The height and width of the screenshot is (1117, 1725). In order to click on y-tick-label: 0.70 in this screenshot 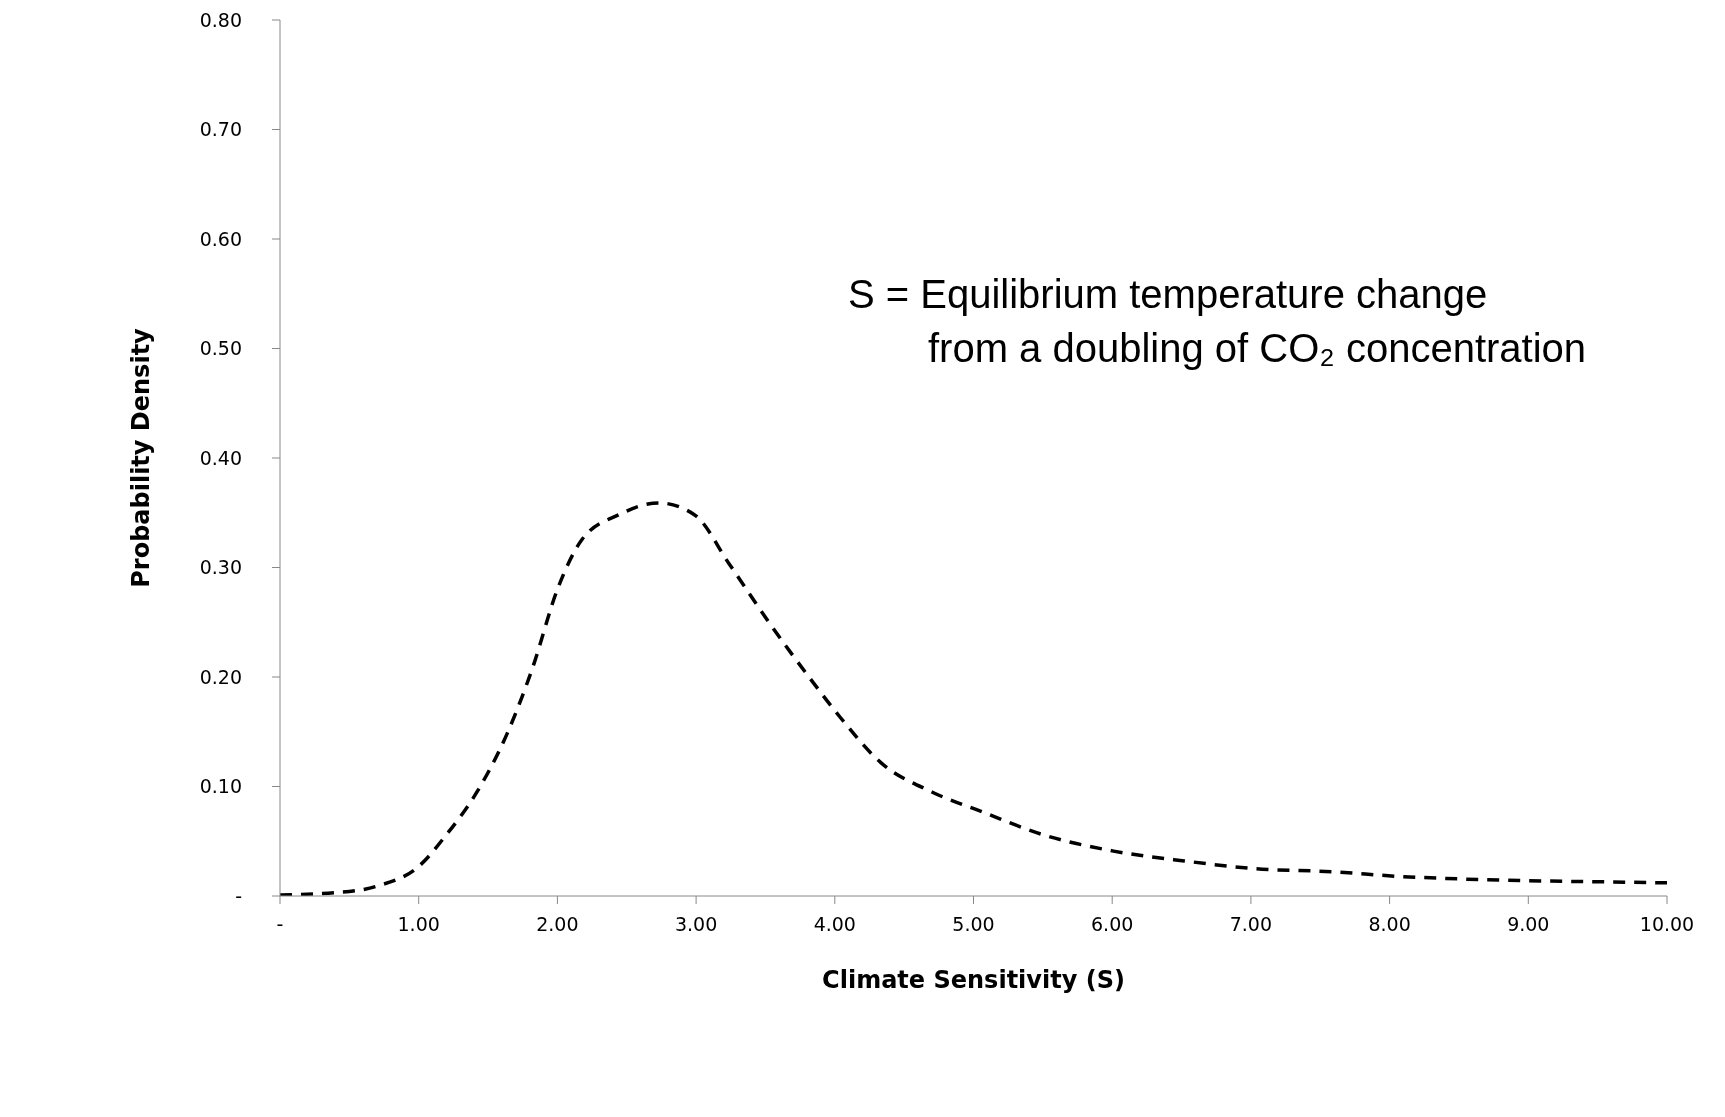, I will do `click(220, 129)`.